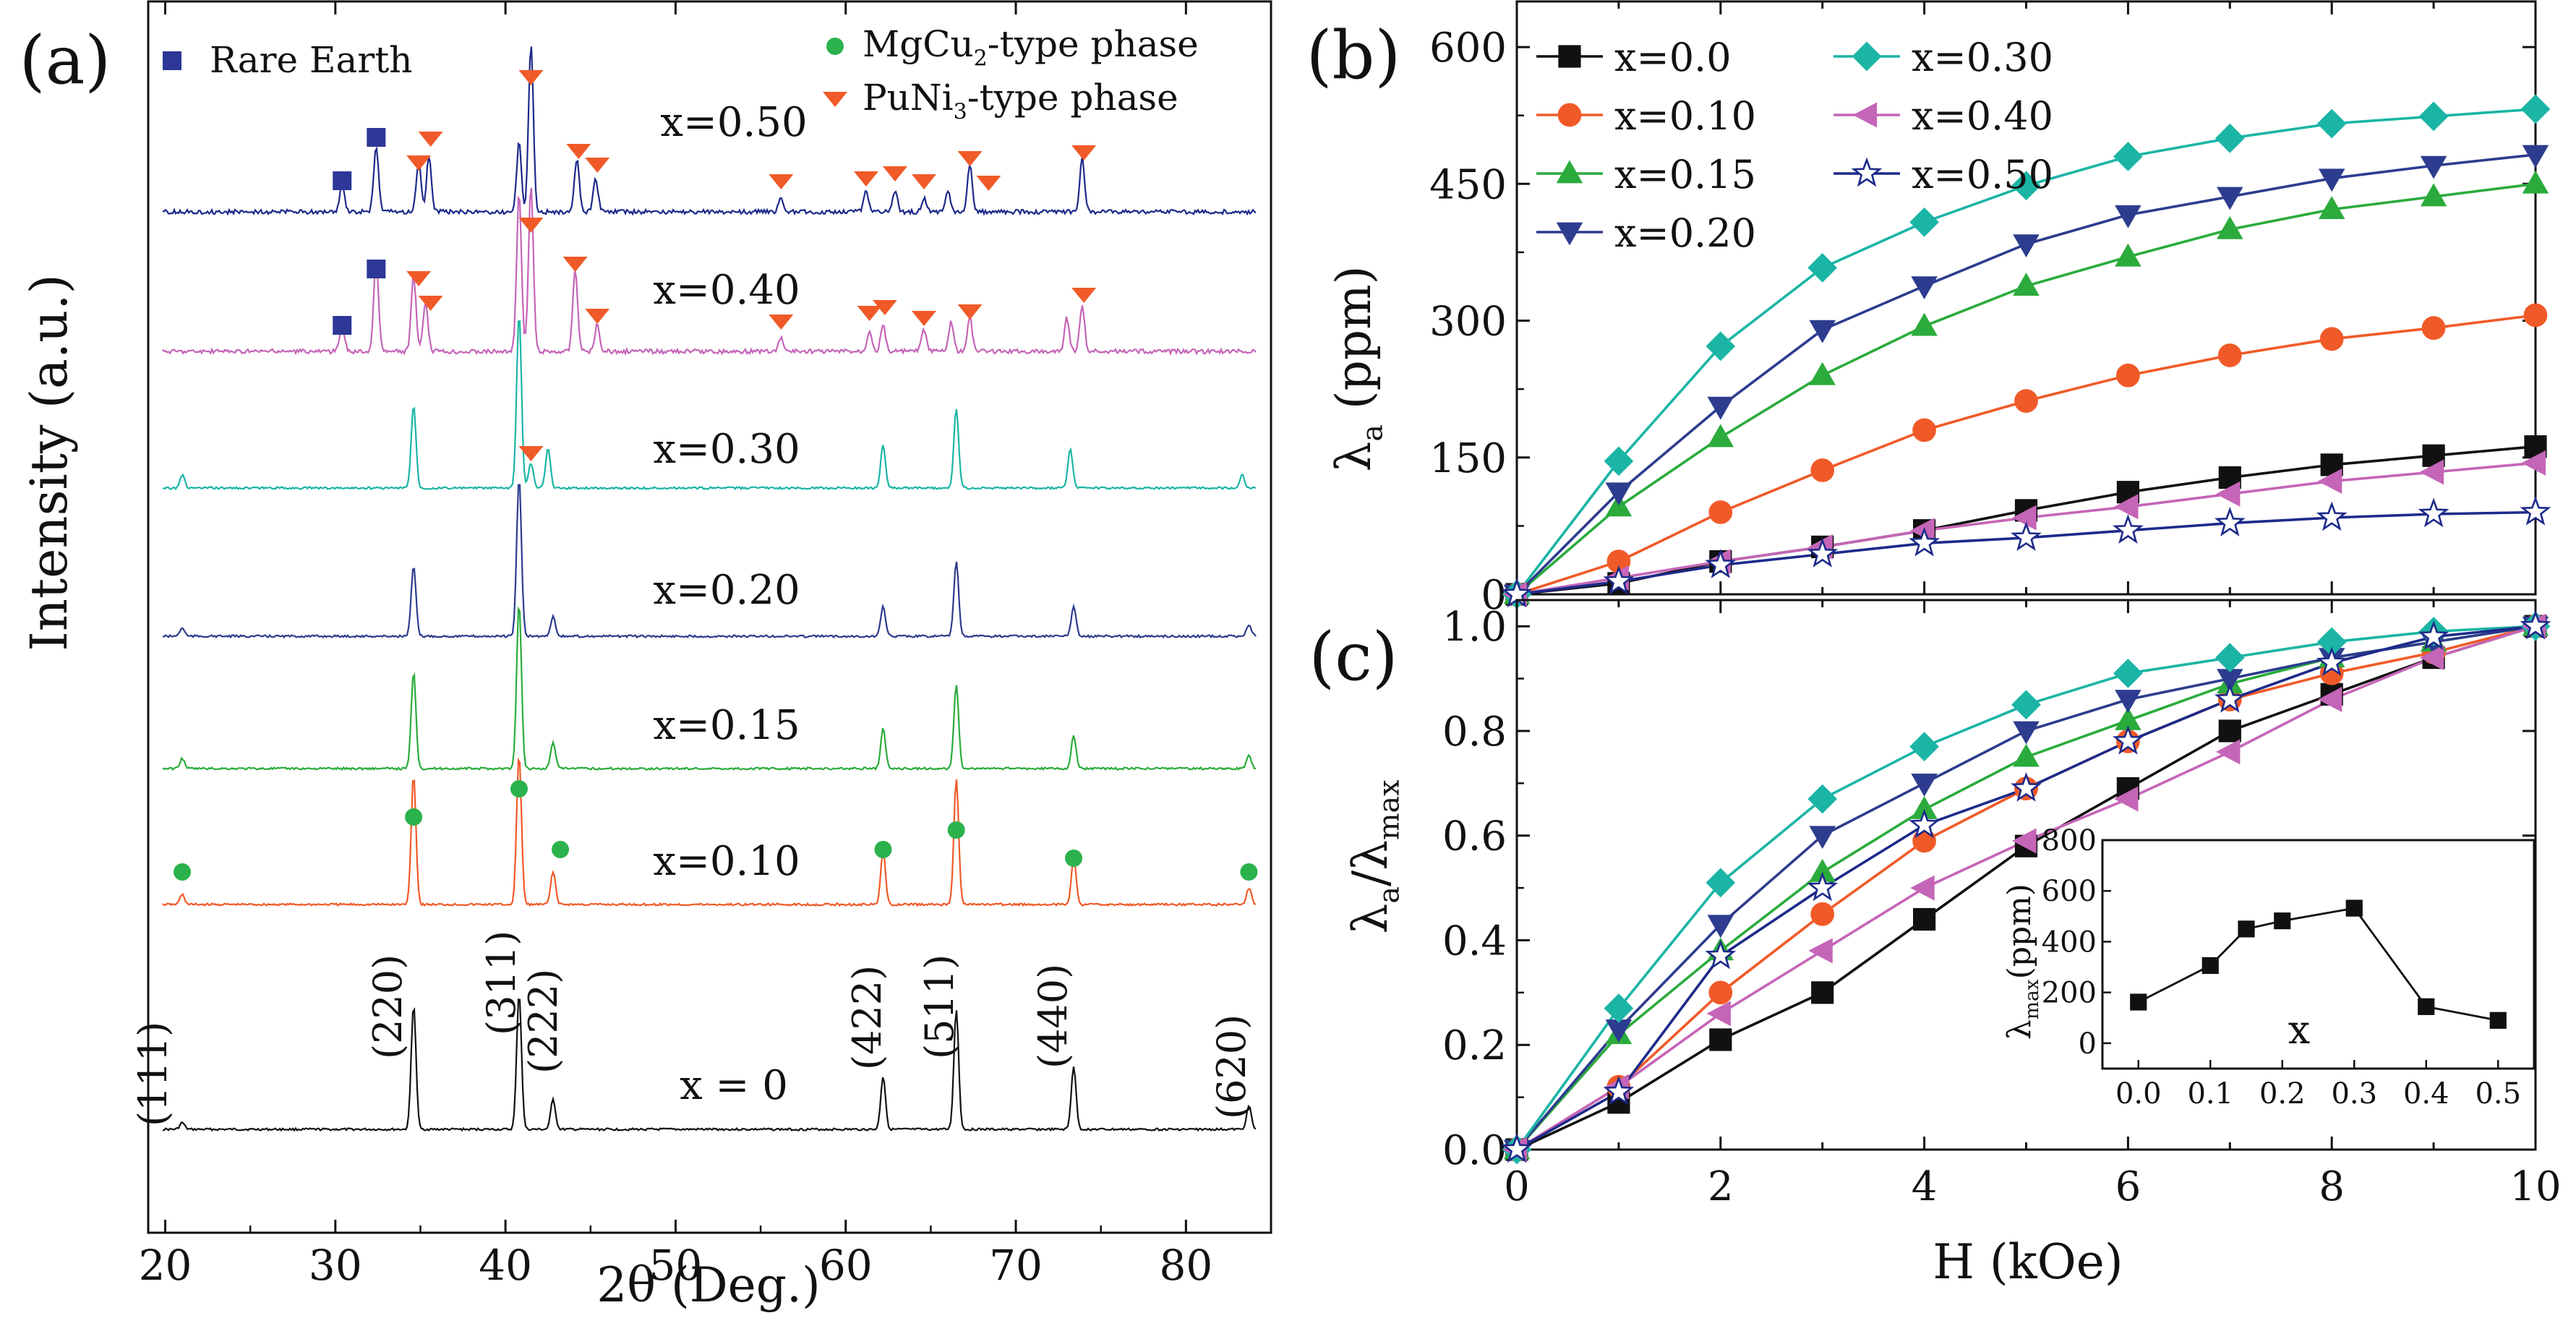 This screenshot has width=2576, height=1326. I want to click on legend-puni3-label-part-1: 3, so click(961, 112).